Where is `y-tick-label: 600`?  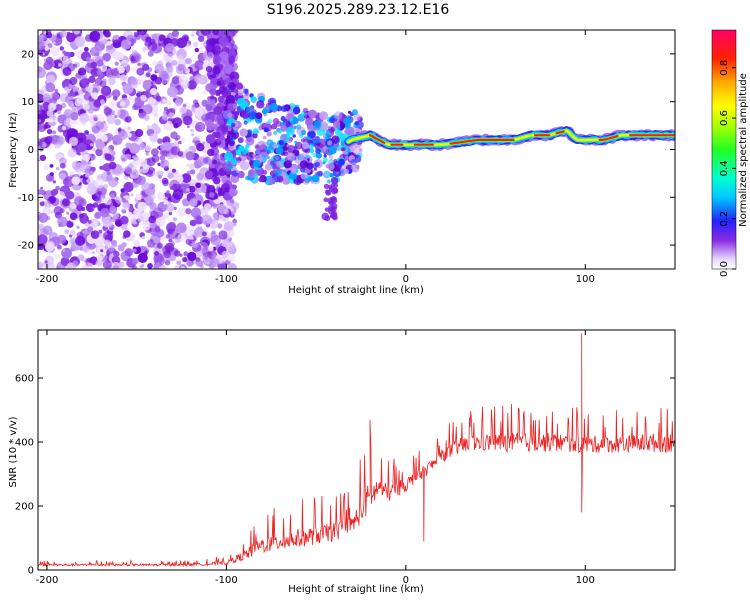 y-tick-label: 600 is located at coordinates (24, 379).